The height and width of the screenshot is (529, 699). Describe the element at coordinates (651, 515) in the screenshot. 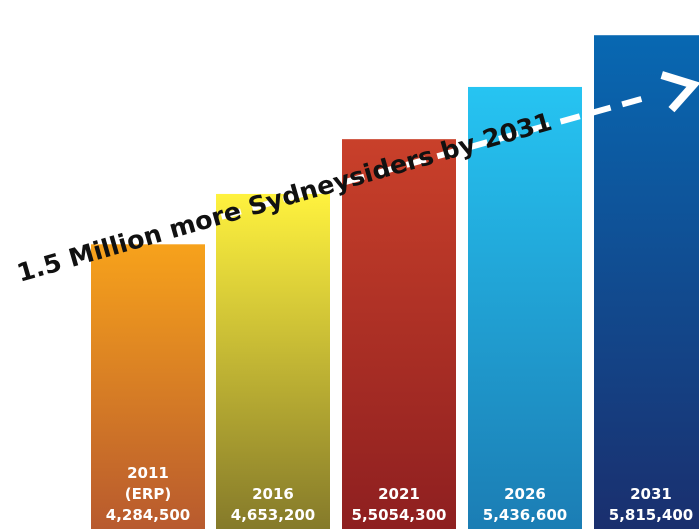

I see `bar-label-value-2031: 5,815,400` at that location.